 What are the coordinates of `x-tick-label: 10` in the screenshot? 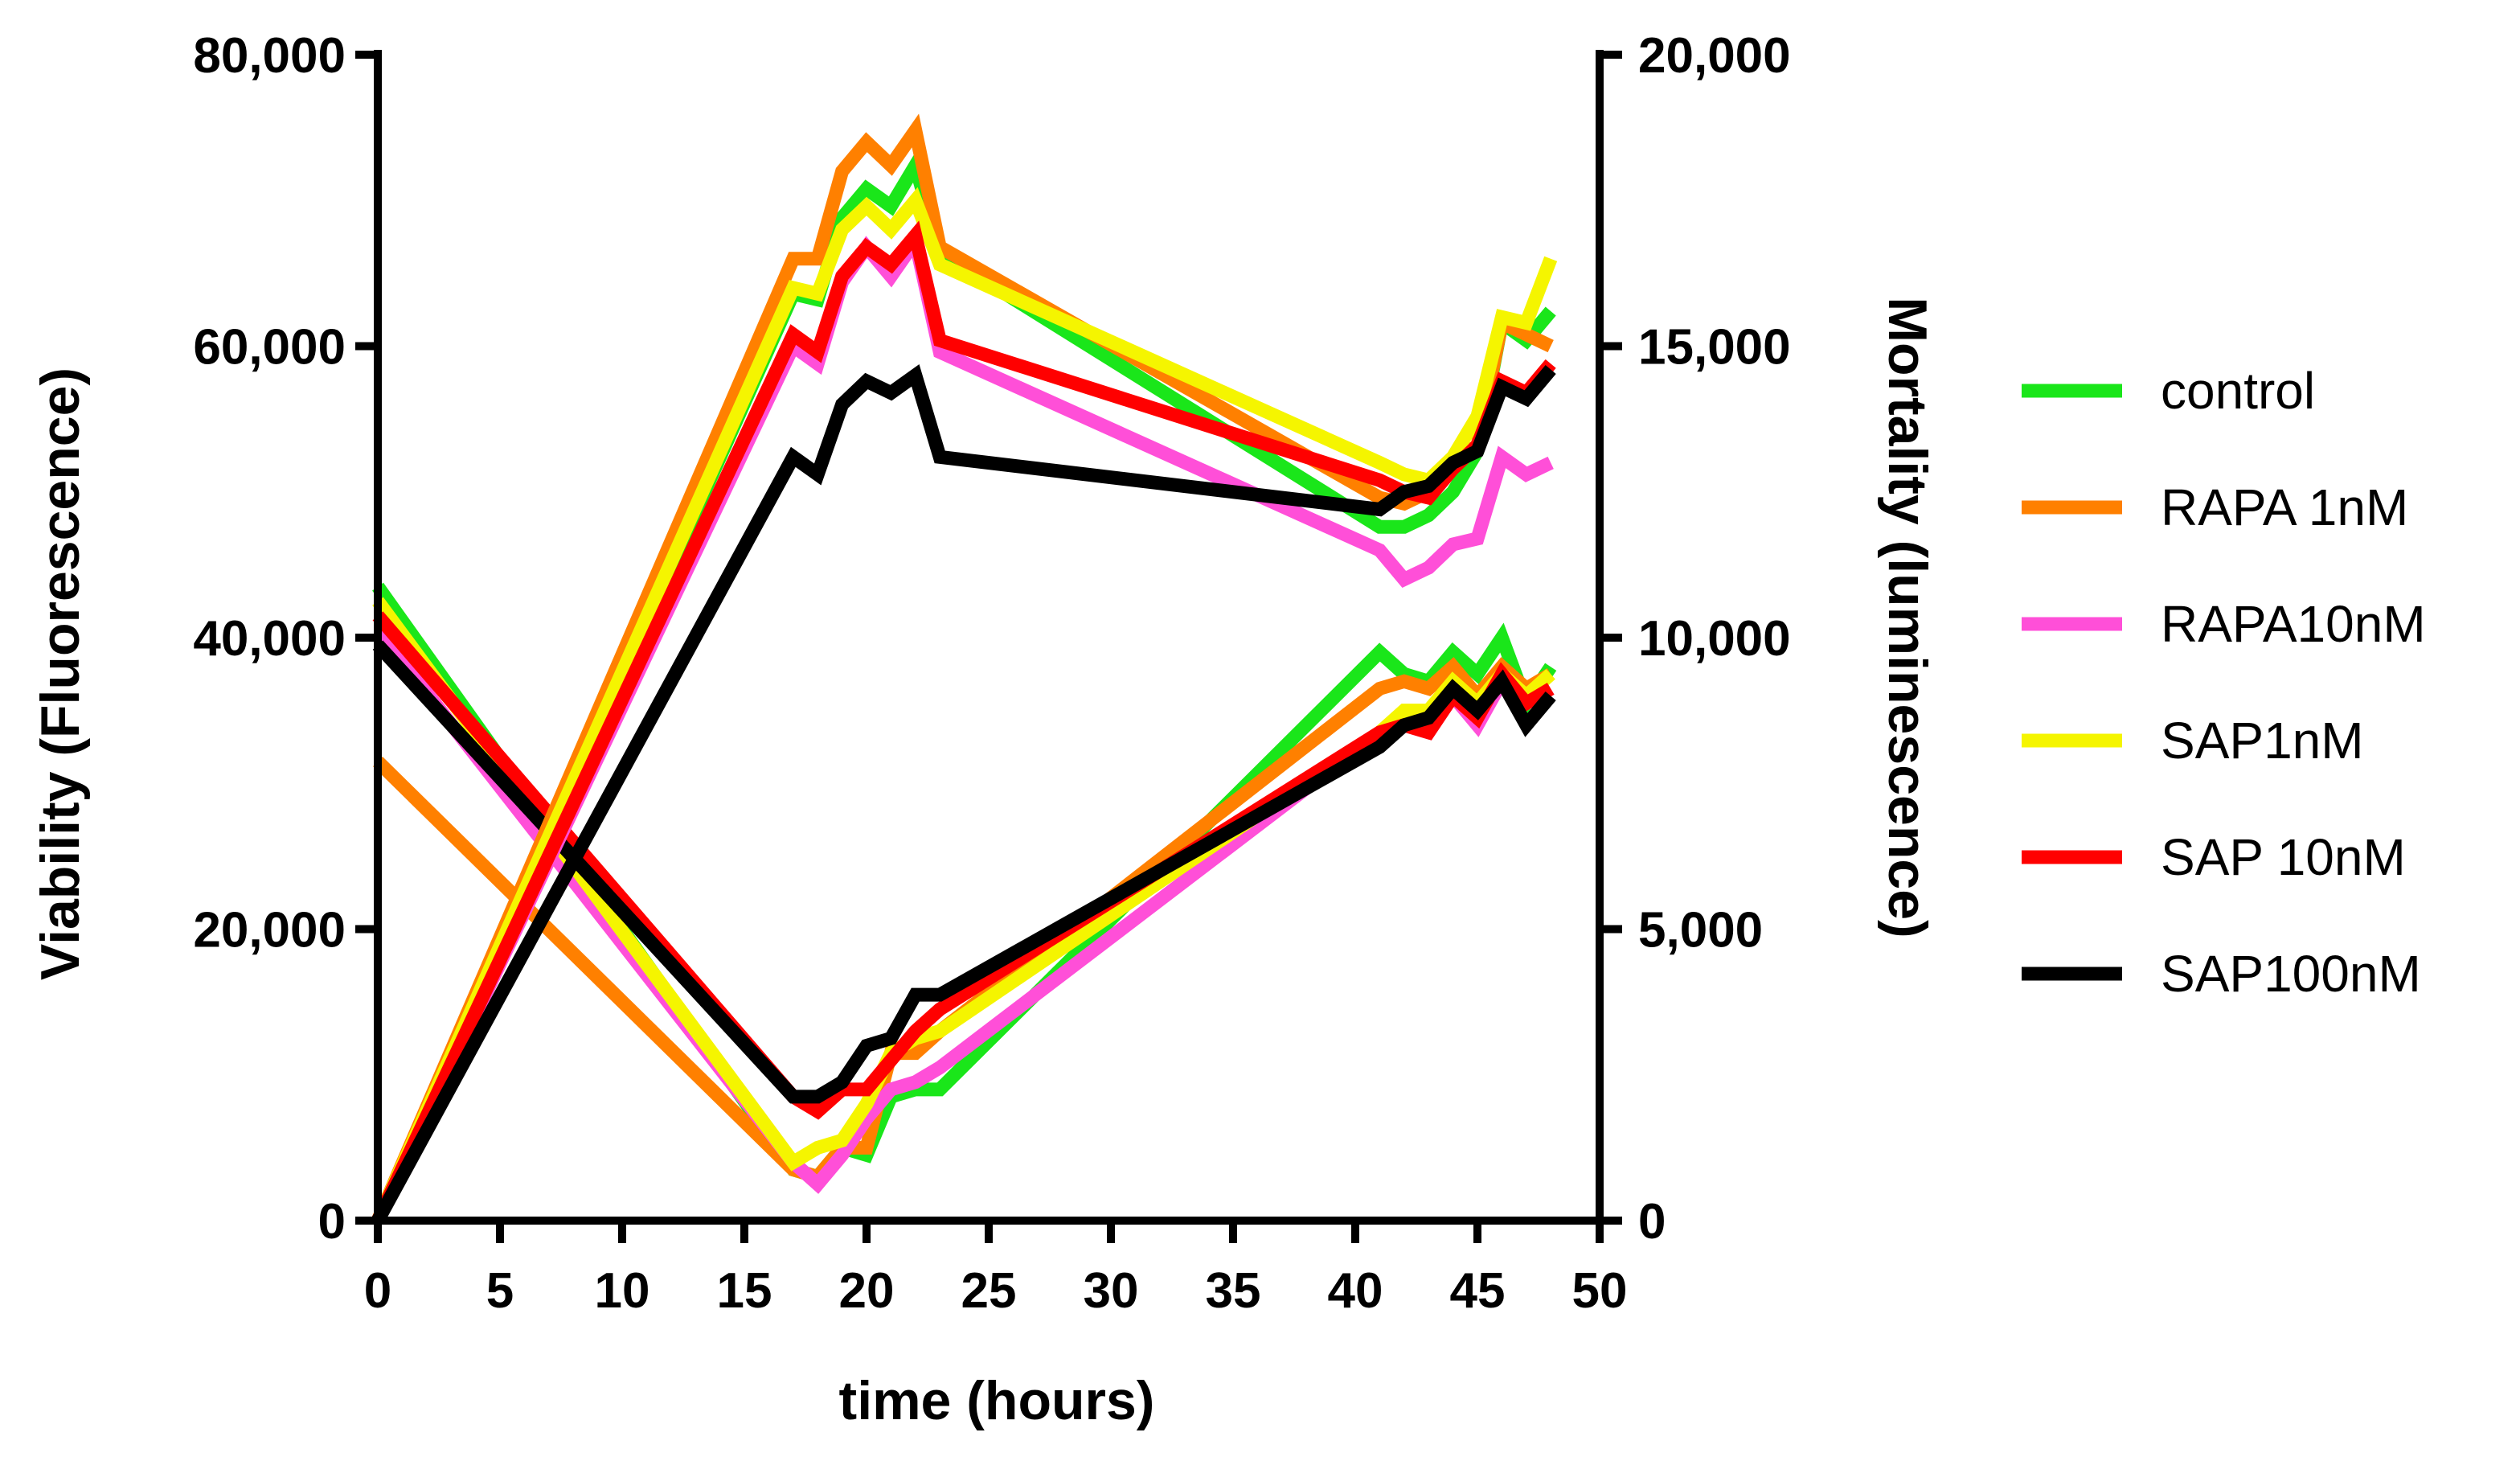 It's located at (622, 1291).